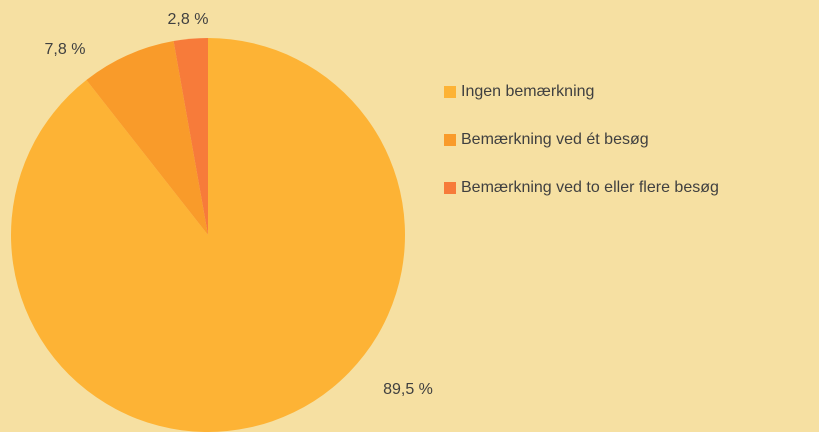 The image size is (819, 432). I want to click on legend-label: Ingen bemærkning, so click(527, 91).